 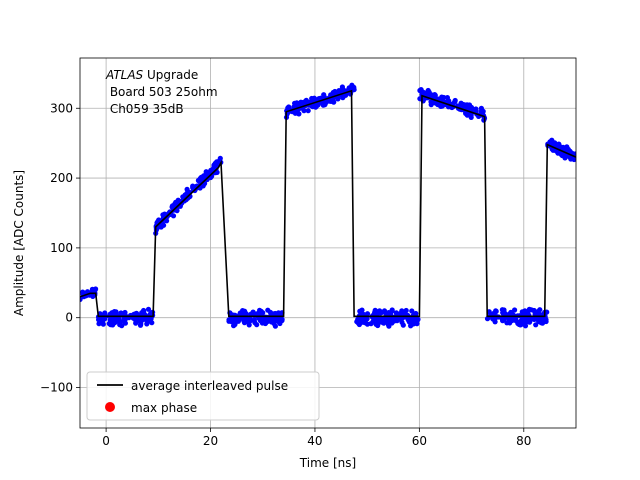 What do you see at coordinates (110, 407) in the screenshot?
I see `legend-dot-swatch` at bounding box center [110, 407].